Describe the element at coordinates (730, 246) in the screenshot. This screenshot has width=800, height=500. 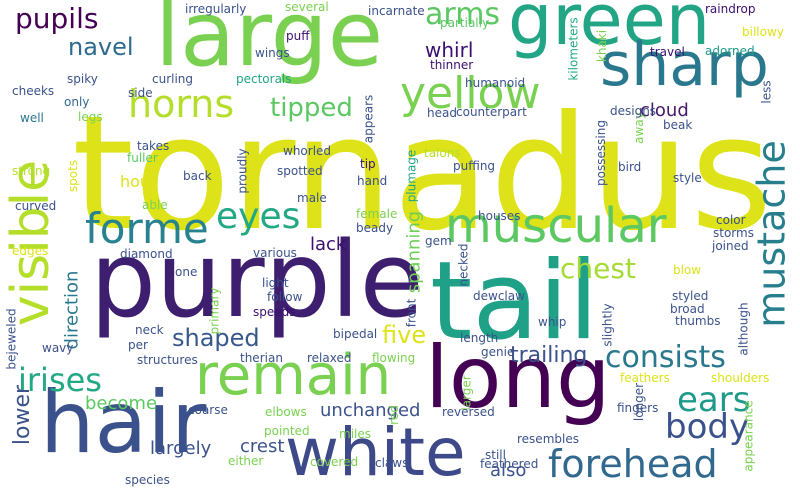
I see `cloud-word: joined` at that location.